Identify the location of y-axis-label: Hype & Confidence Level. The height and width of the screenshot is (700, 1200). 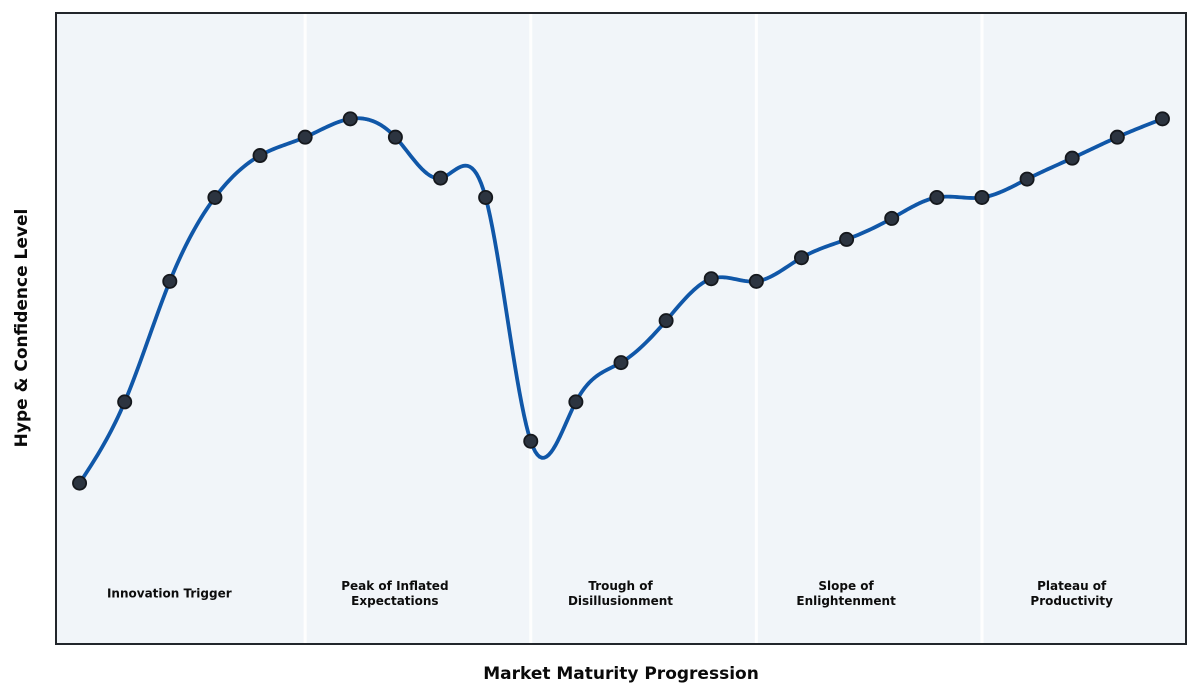
(22, 328).